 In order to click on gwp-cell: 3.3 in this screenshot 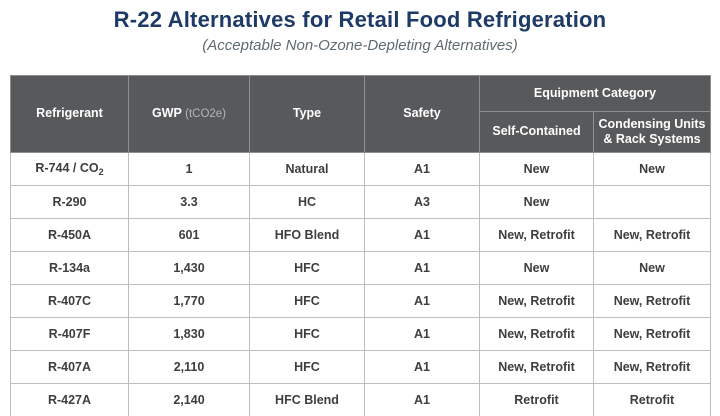, I will do `click(189, 202)`.